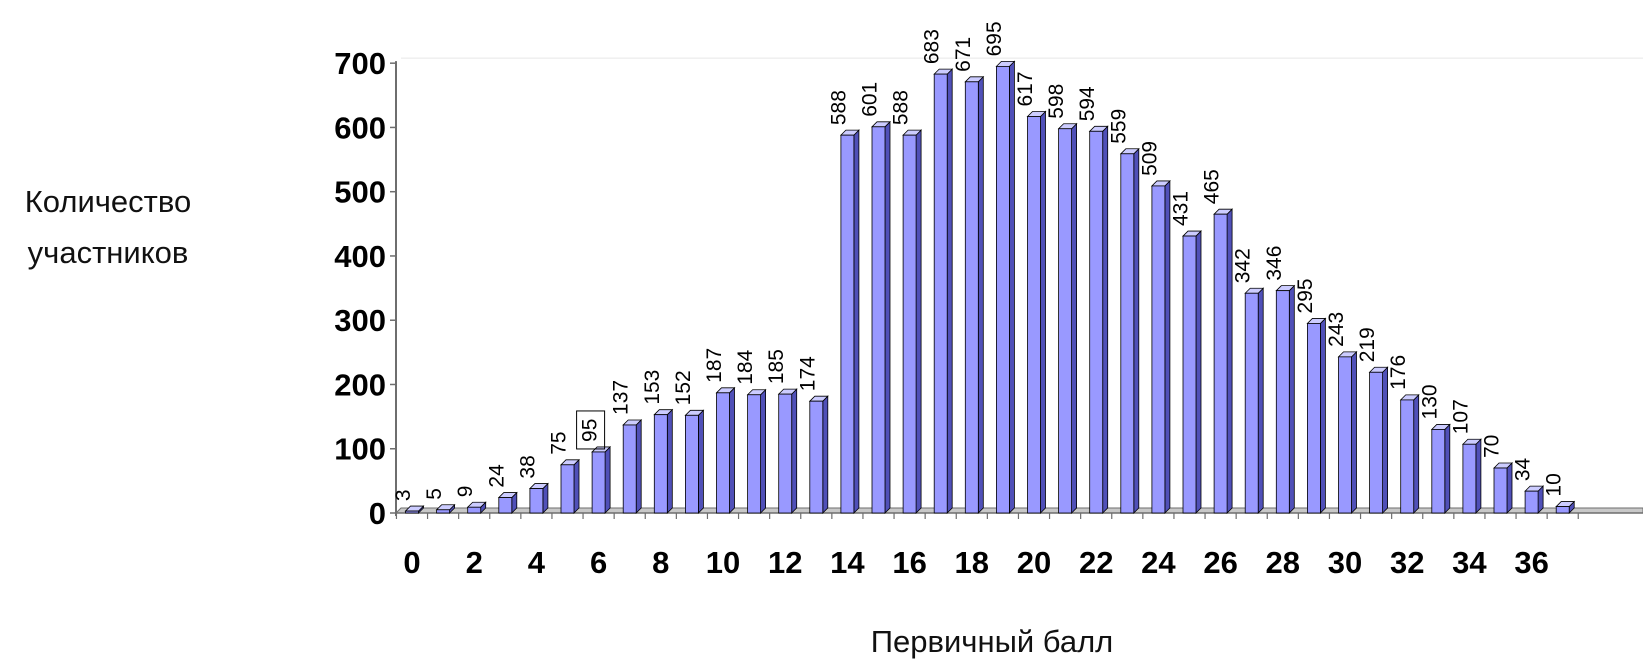 The height and width of the screenshot is (660, 1643). Describe the element at coordinates (360, 320) in the screenshot. I see `y-tick-label: 300` at that location.